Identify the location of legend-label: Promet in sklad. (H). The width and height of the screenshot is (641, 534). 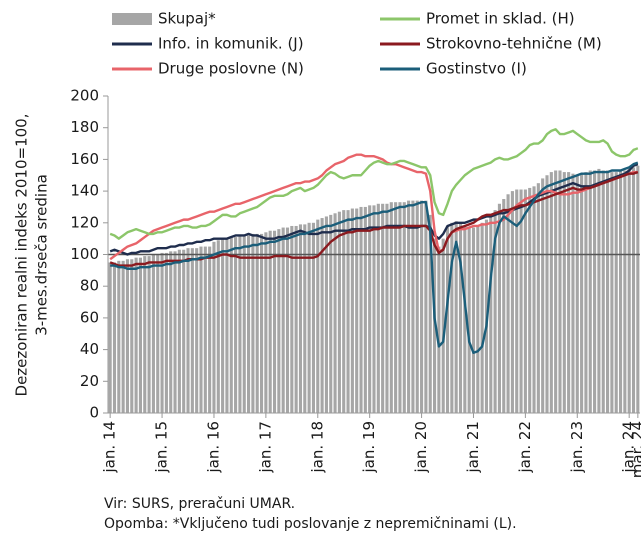
(500, 19).